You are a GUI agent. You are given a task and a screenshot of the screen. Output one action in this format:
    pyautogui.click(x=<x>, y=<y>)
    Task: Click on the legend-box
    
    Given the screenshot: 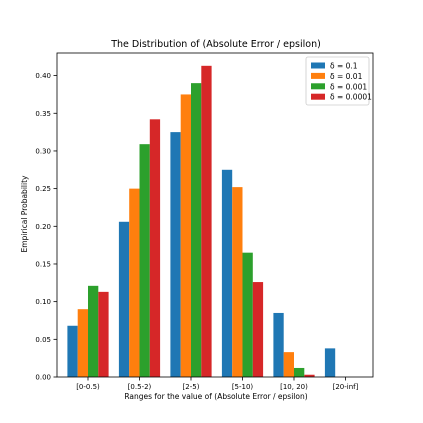 What is the action you would take?
    pyautogui.click(x=337, y=81)
    